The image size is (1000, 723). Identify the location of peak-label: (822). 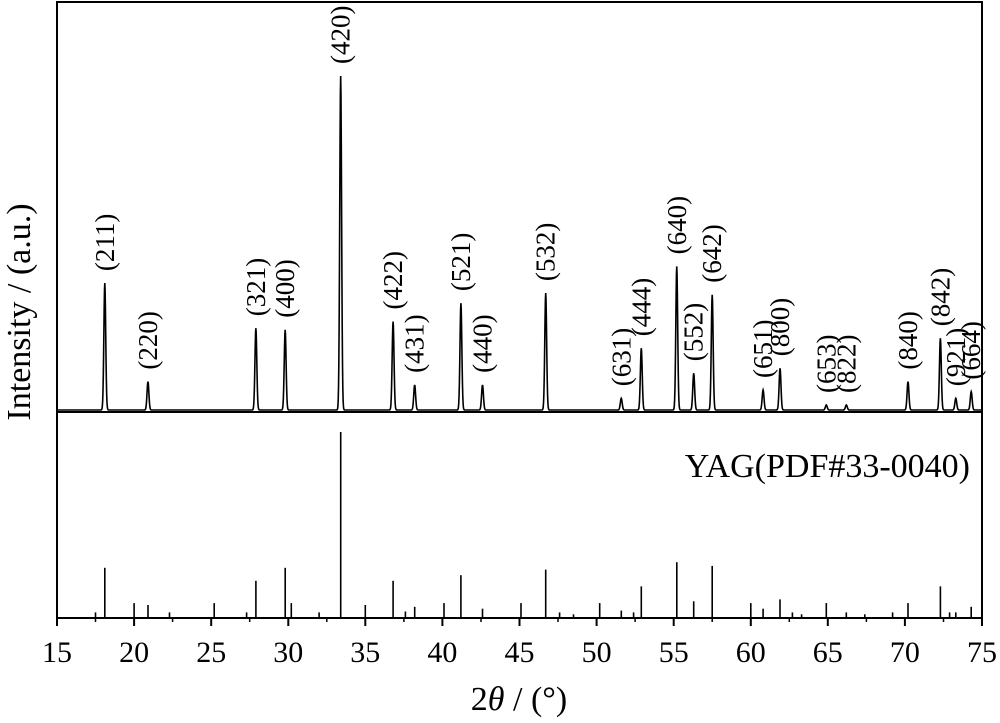
(846, 364).